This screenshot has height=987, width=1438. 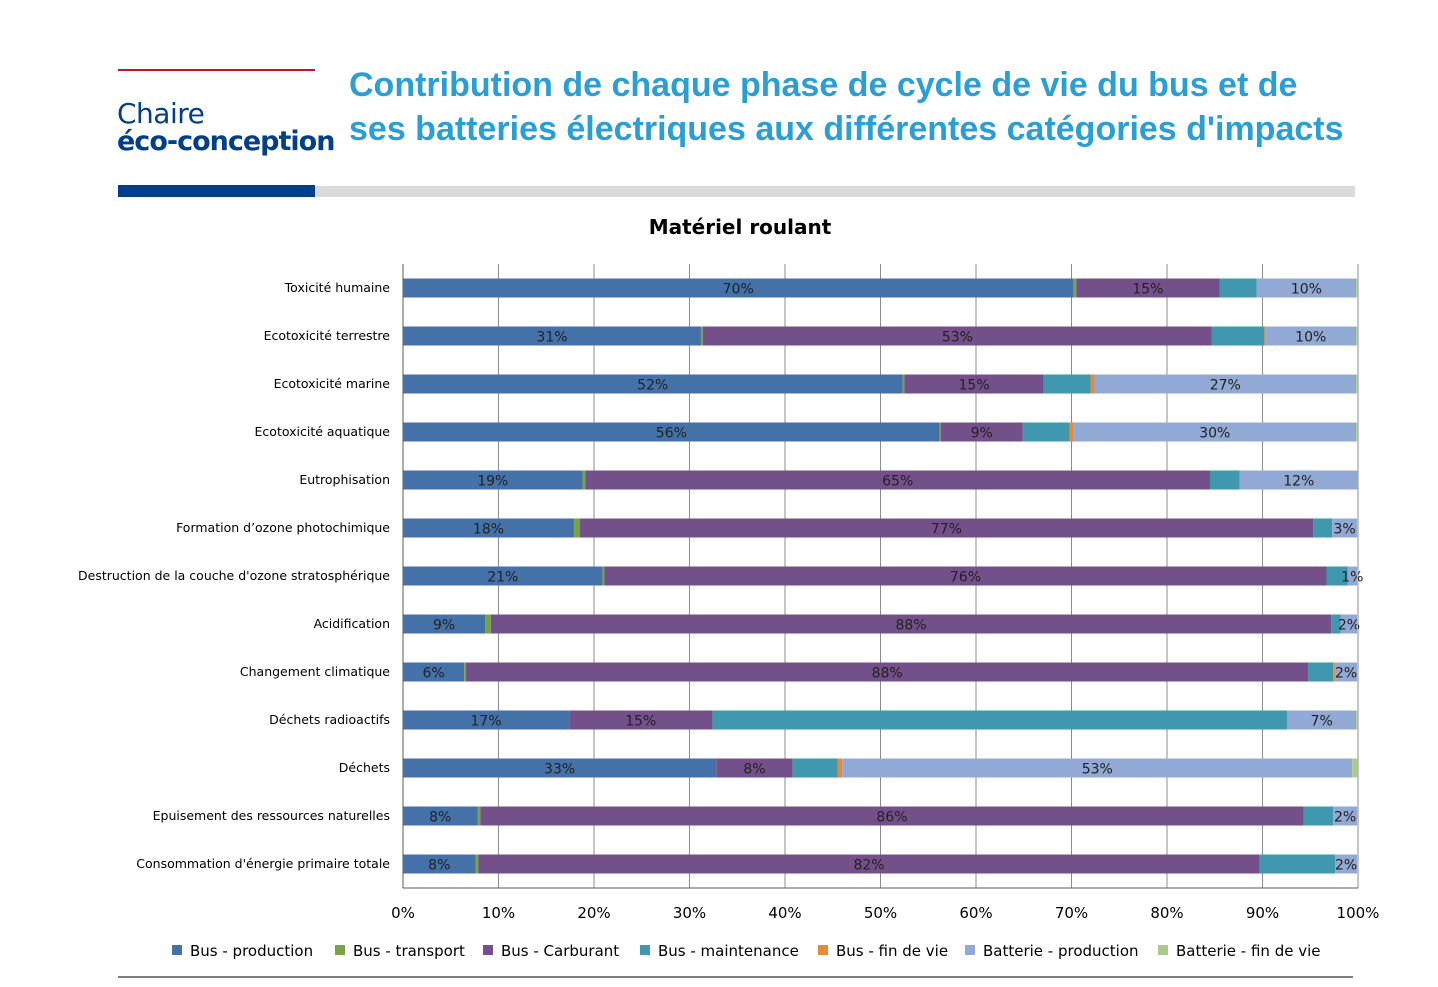 I want to click on logo-accent-line, so click(x=216, y=70).